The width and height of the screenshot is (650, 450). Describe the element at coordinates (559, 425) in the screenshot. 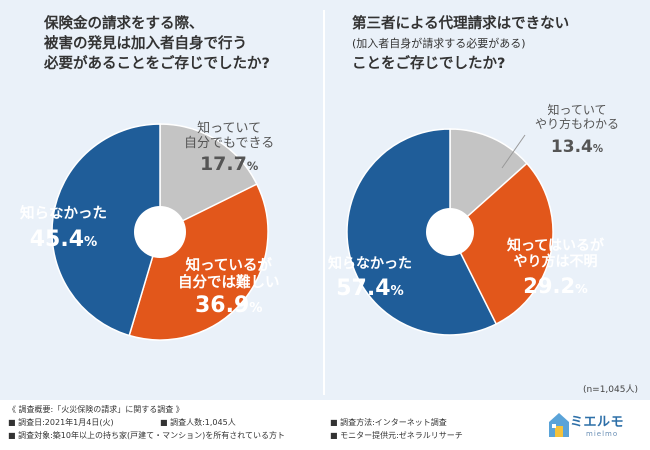

I see `house-logo-icon` at that location.